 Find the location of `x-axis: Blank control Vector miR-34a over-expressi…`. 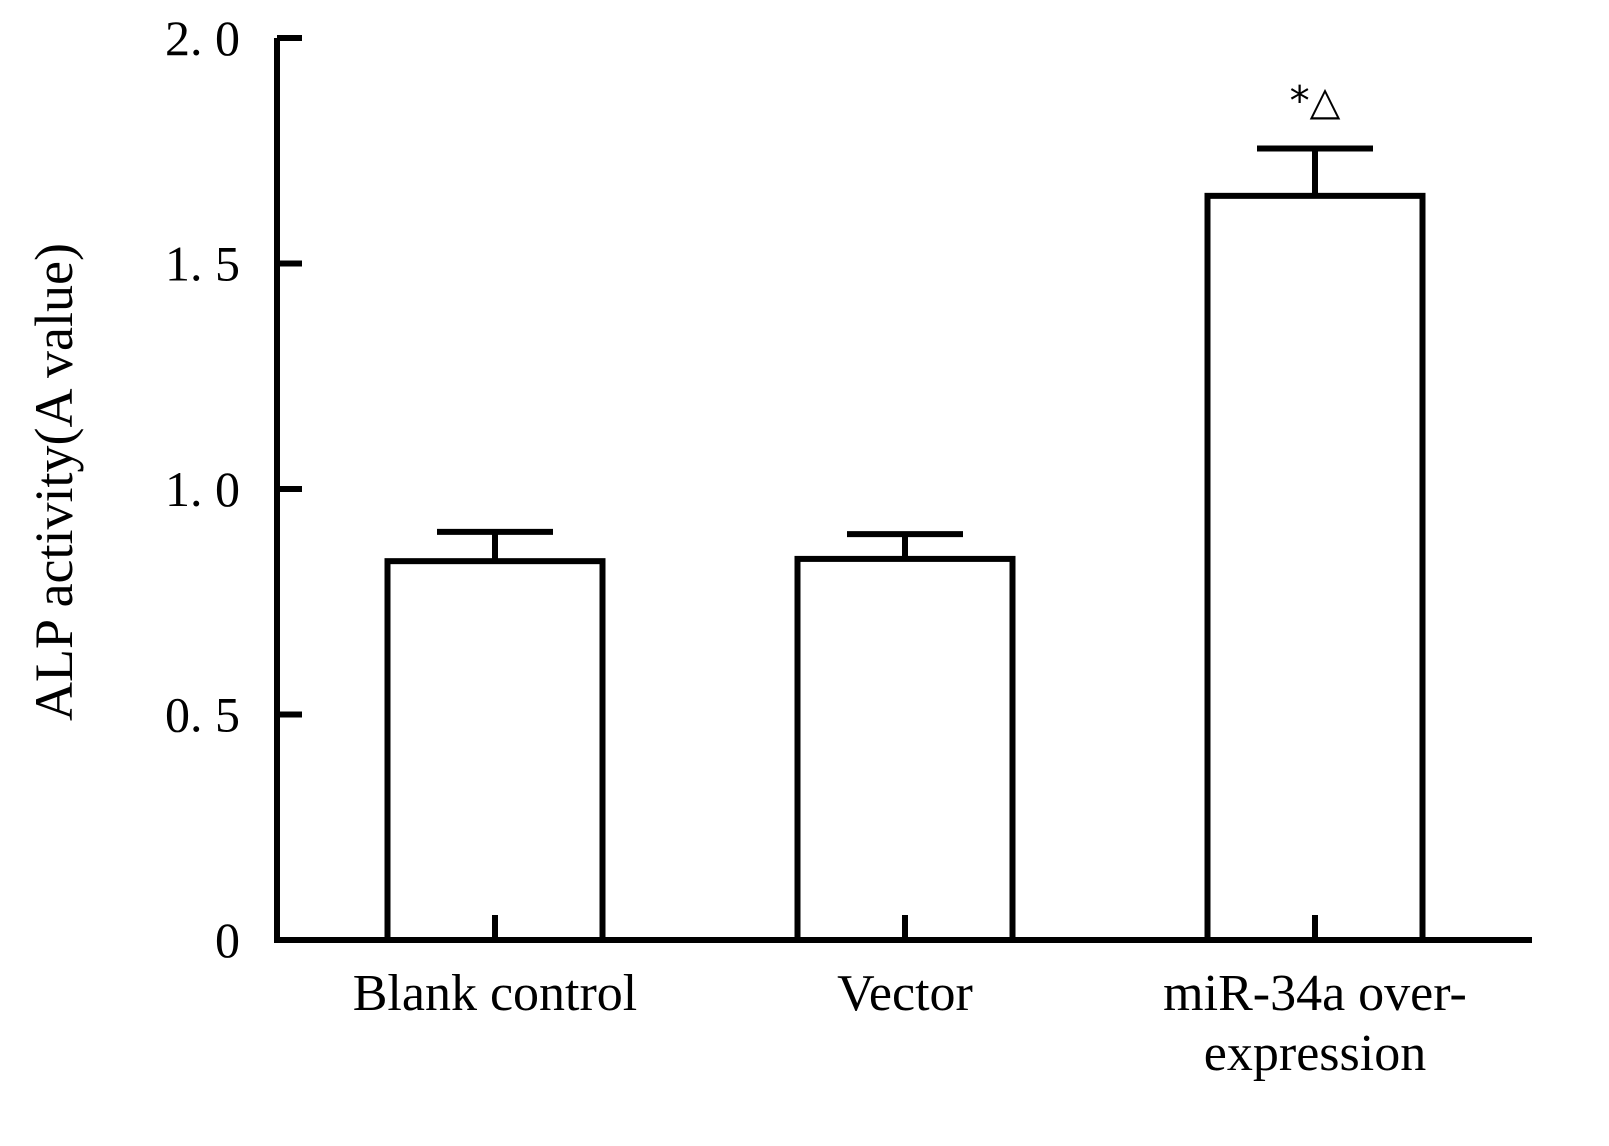

x-axis: Blank control Vector miR-34a over-expressi… is located at coordinates (903, 998).